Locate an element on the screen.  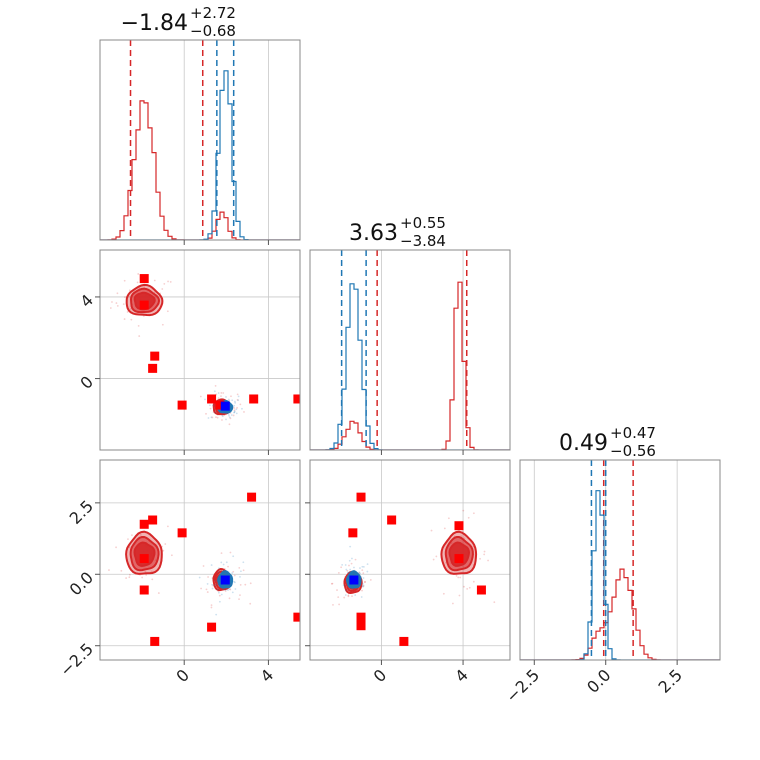
title-value-1: 3.63 is located at coordinates (373, 233).